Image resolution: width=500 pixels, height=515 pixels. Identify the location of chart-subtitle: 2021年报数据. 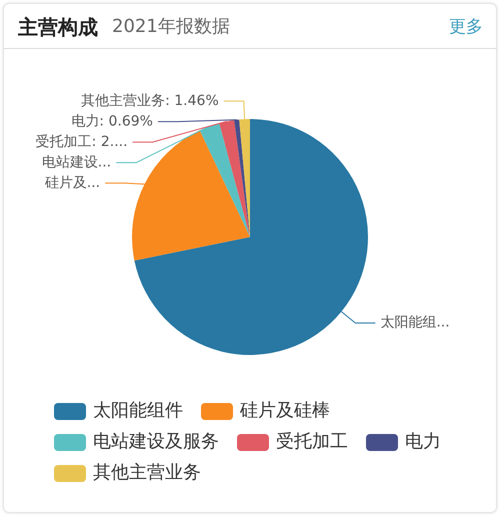
(171, 27).